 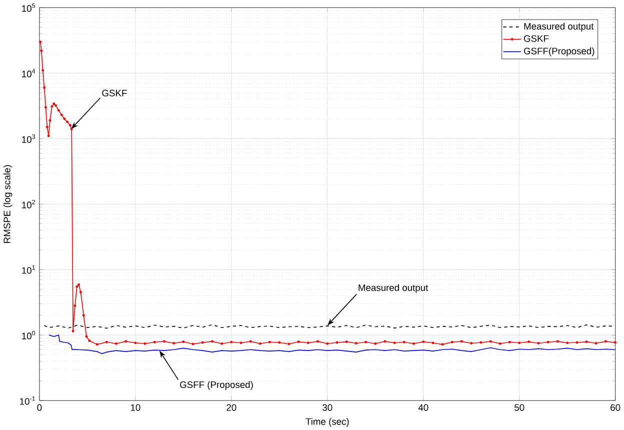 What do you see at coordinates (39, 407) in the screenshot?
I see `x-tick-label: 0` at bounding box center [39, 407].